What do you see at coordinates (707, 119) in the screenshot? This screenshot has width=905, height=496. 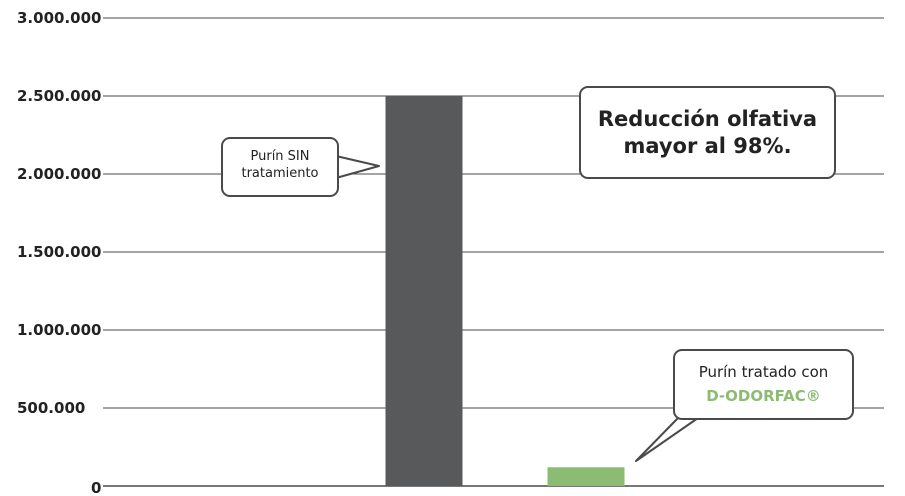 I see `reduction-callout-line1: Reducción olfativa` at bounding box center [707, 119].